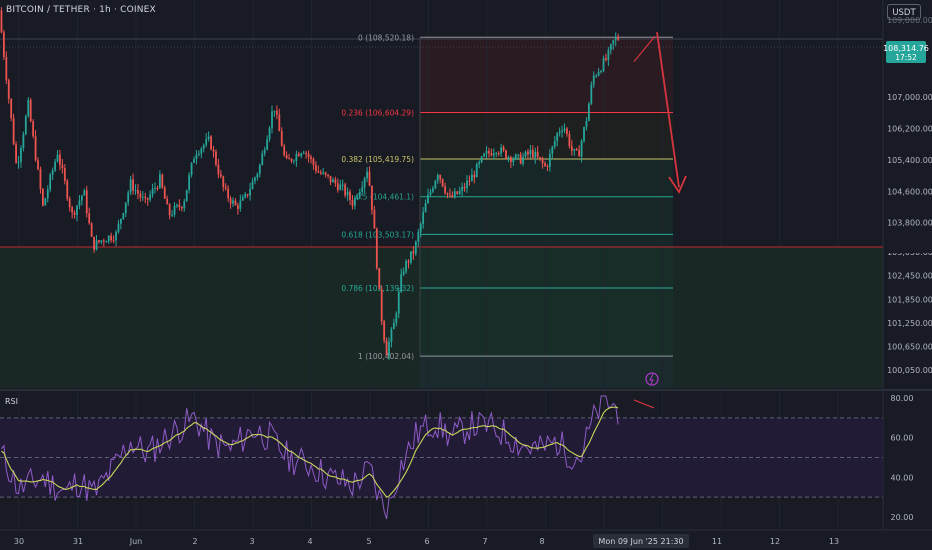 The height and width of the screenshot is (550, 932). Describe the element at coordinates (909, 276) in the screenshot. I see `price-scale-label: 102,450.00` at that location.